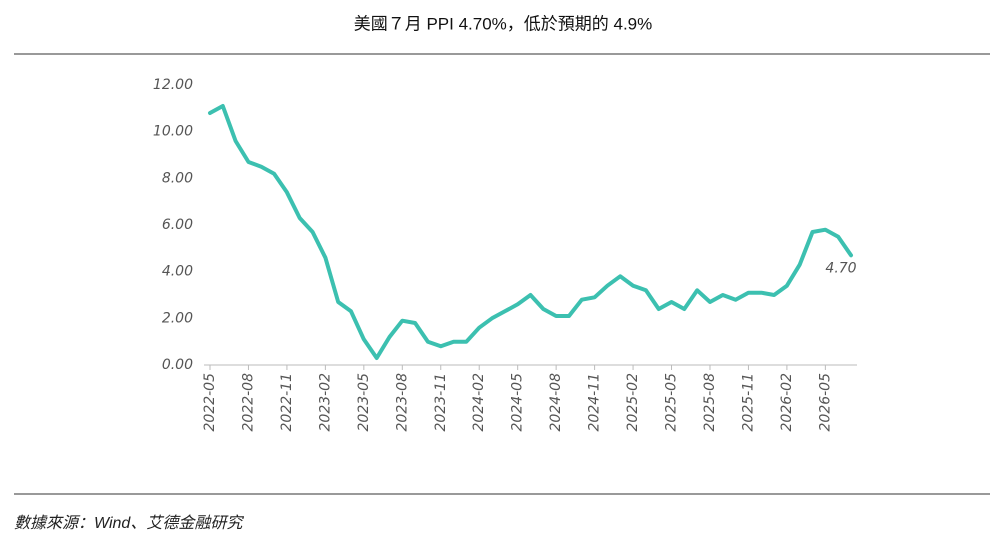 The width and height of the screenshot is (1007, 558). I want to click on x-tick-label: 2024-02, so click(479, 402).